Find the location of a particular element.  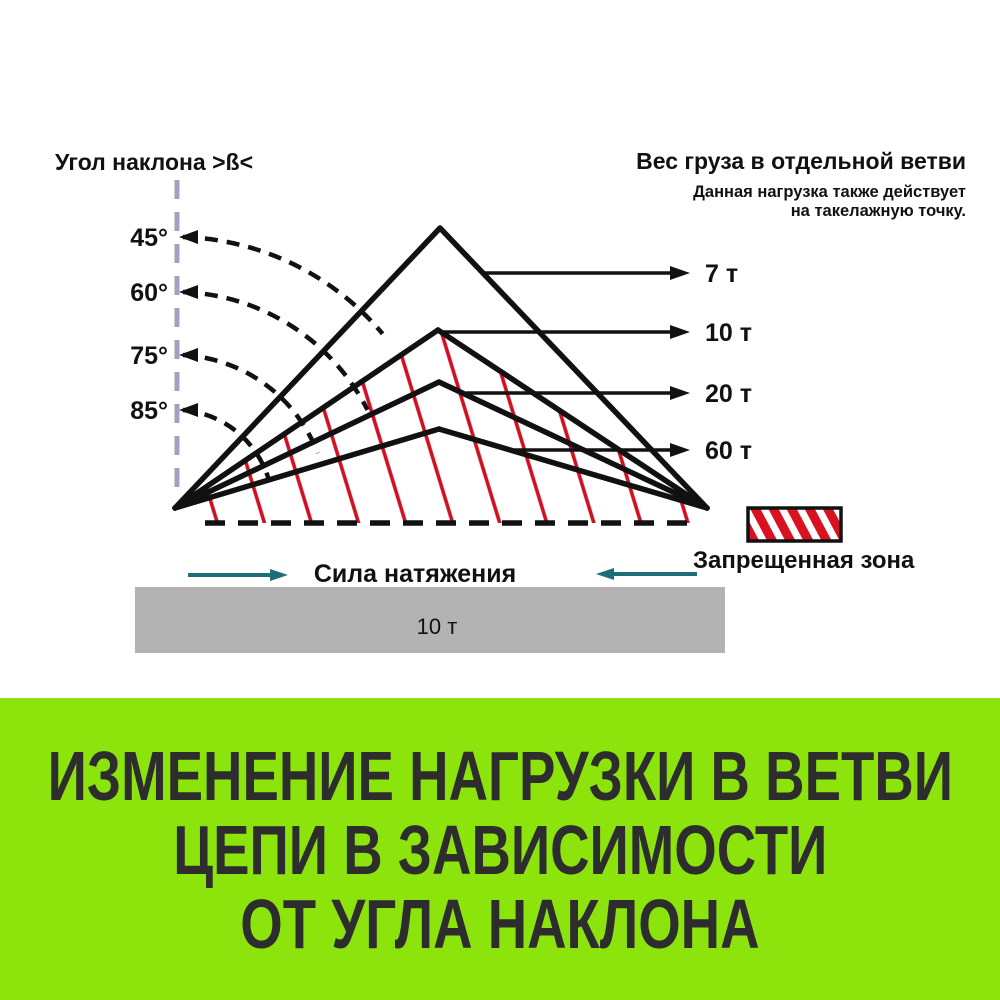

load-arrow-20t-head is located at coordinates (680, 393).